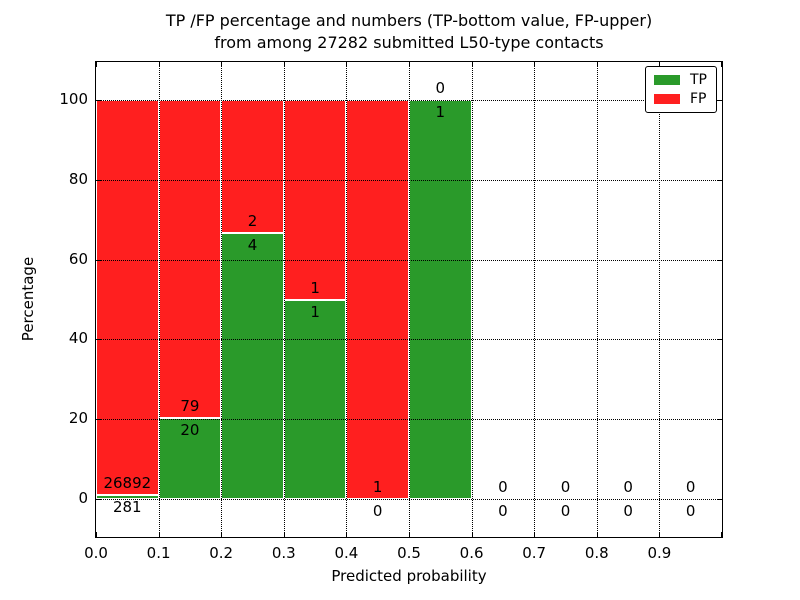 This screenshot has height=600, width=800. What do you see at coordinates (252, 221) in the screenshot?
I see `fp-count-label: 2` at bounding box center [252, 221].